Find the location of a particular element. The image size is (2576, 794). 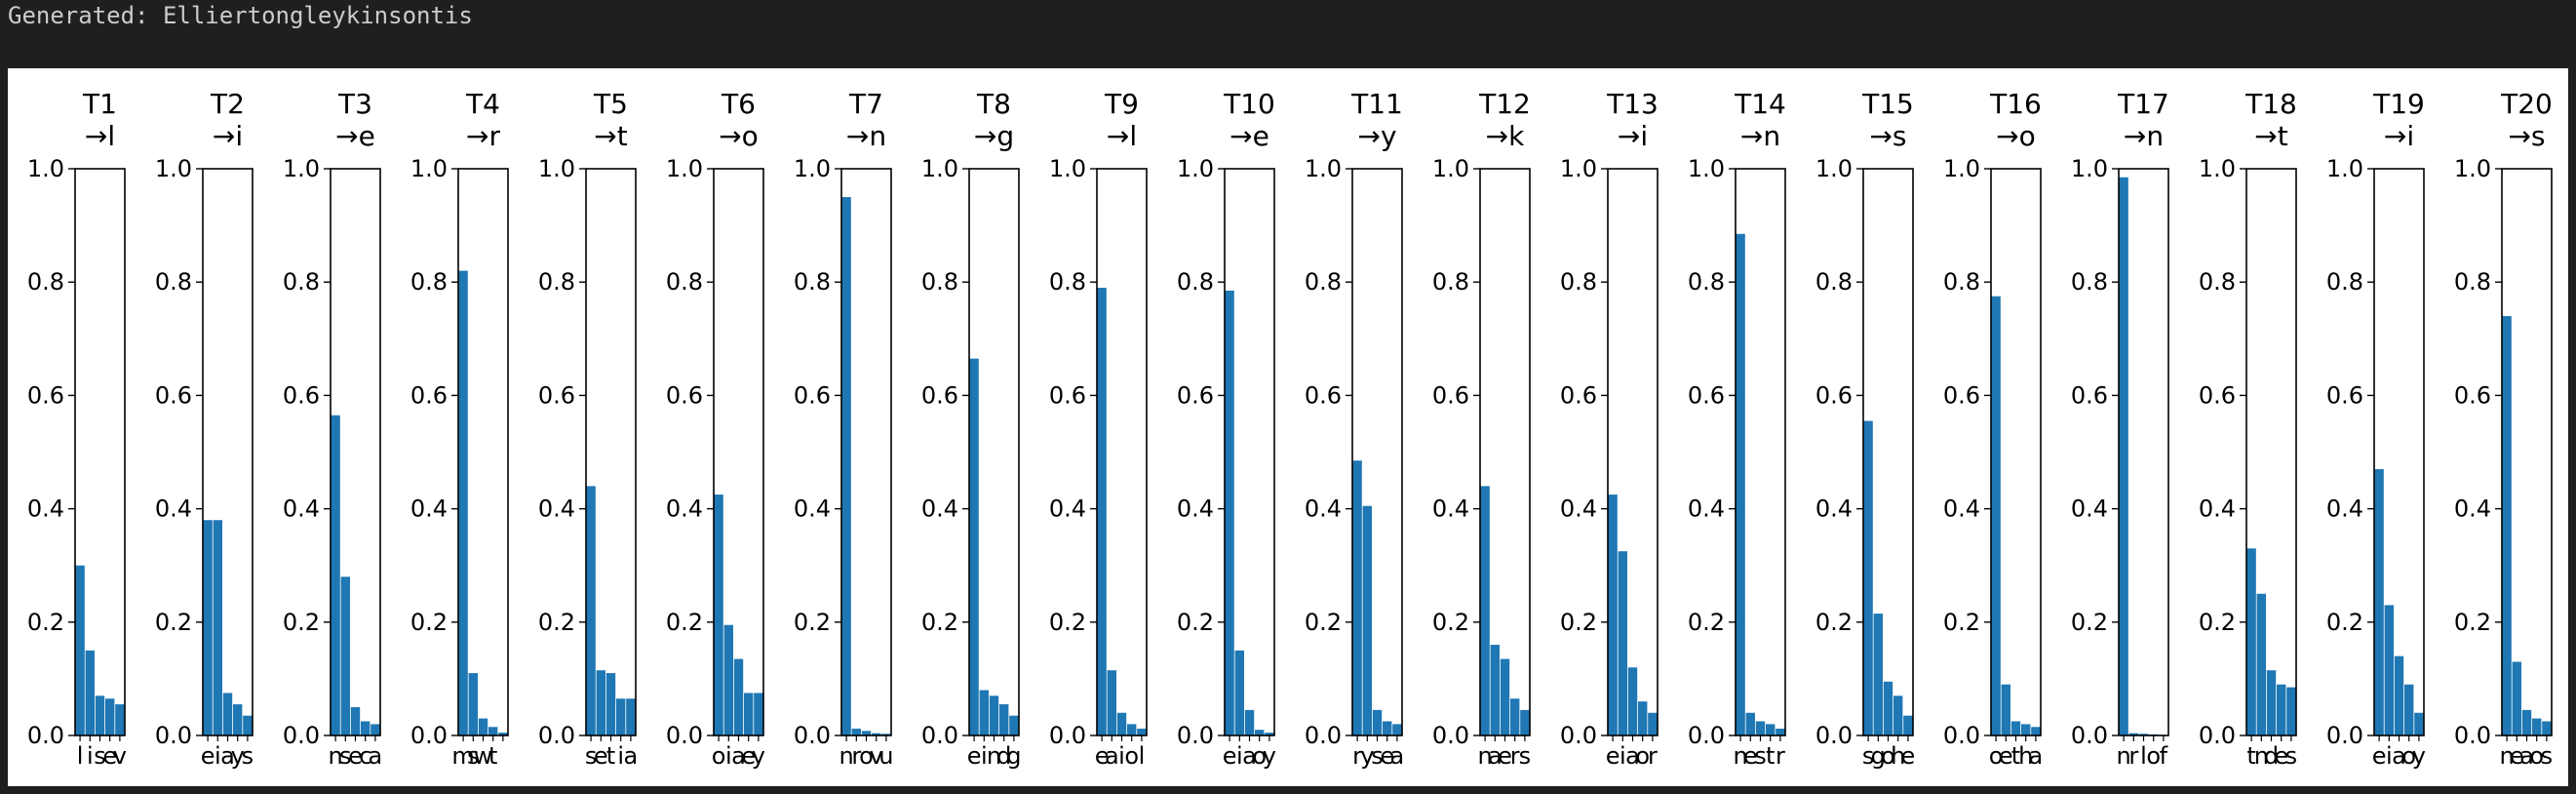

output-header: Generated: Elliertongleykinsontis is located at coordinates (1288, 30).